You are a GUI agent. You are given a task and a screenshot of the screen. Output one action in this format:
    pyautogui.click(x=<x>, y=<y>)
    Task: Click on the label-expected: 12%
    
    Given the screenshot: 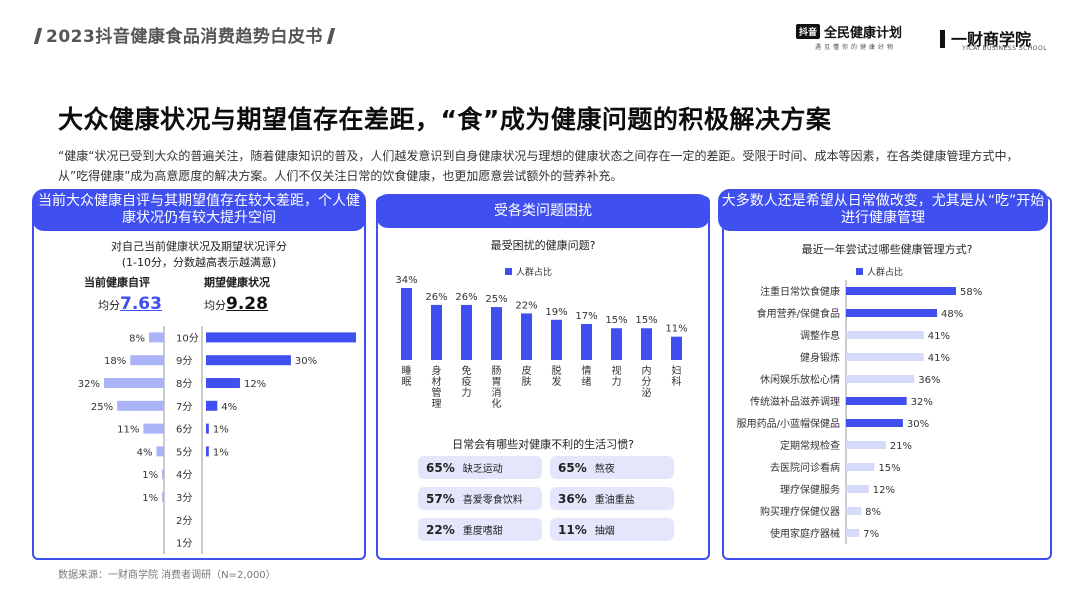 What is the action you would take?
    pyautogui.click(x=255, y=384)
    